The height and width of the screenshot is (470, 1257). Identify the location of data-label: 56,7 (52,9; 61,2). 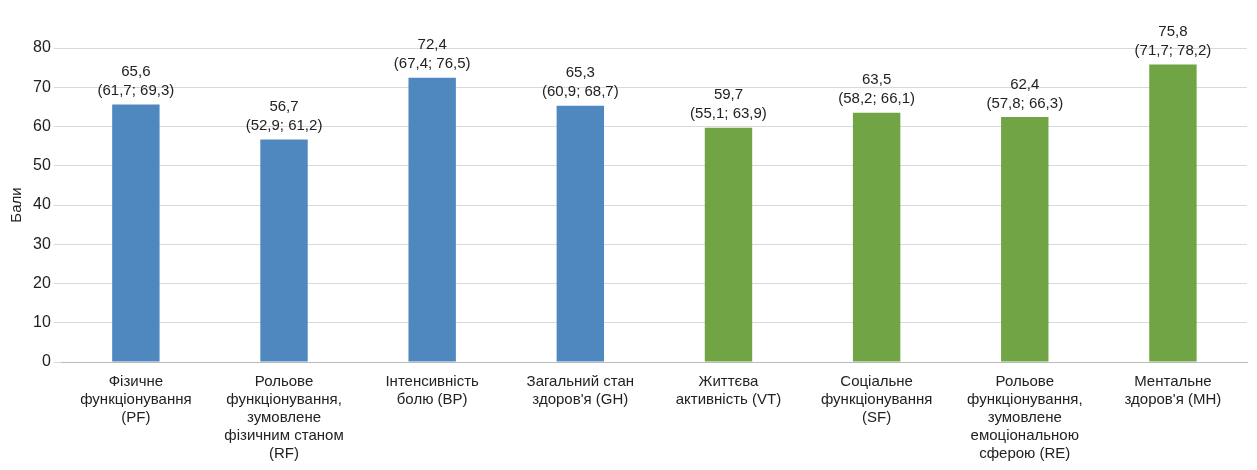
(284, 115).